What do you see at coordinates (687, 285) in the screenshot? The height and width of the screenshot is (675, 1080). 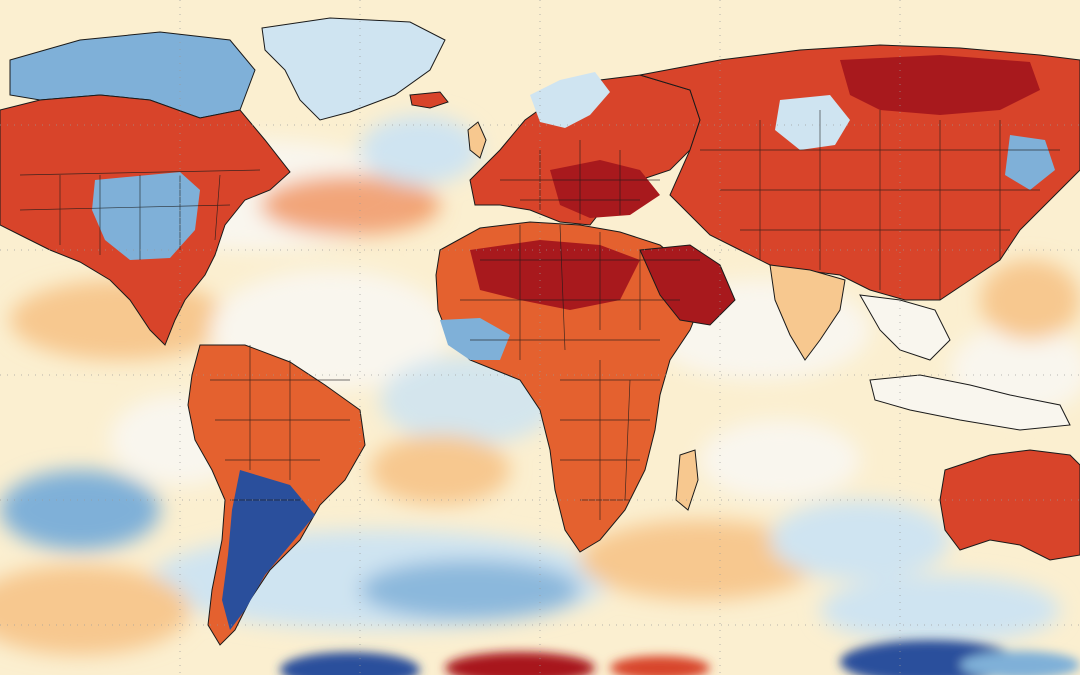 I see `arabia` at bounding box center [687, 285].